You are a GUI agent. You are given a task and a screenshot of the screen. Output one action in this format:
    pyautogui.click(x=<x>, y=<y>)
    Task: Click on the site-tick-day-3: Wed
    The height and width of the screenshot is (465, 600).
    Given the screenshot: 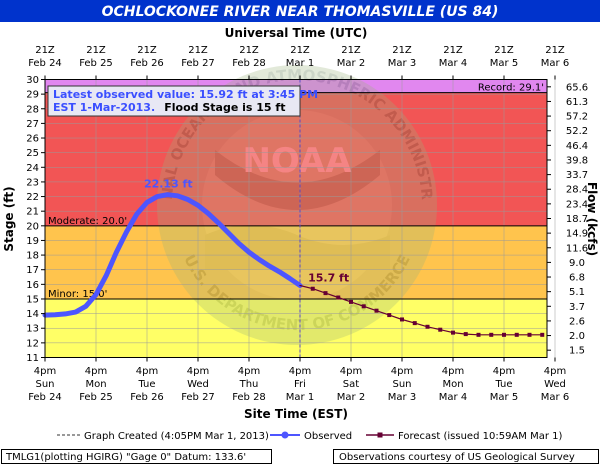 What is the action you would take?
    pyautogui.click(x=198, y=384)
    